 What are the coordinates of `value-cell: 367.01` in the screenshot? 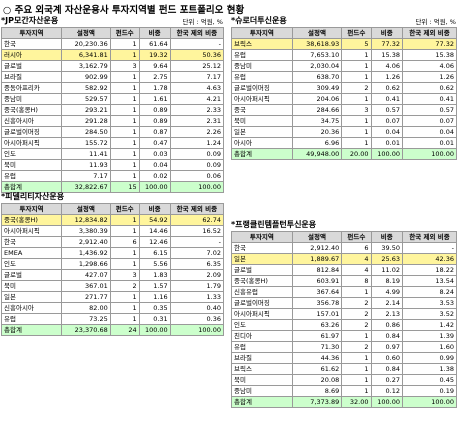 It's located at (85, 286).